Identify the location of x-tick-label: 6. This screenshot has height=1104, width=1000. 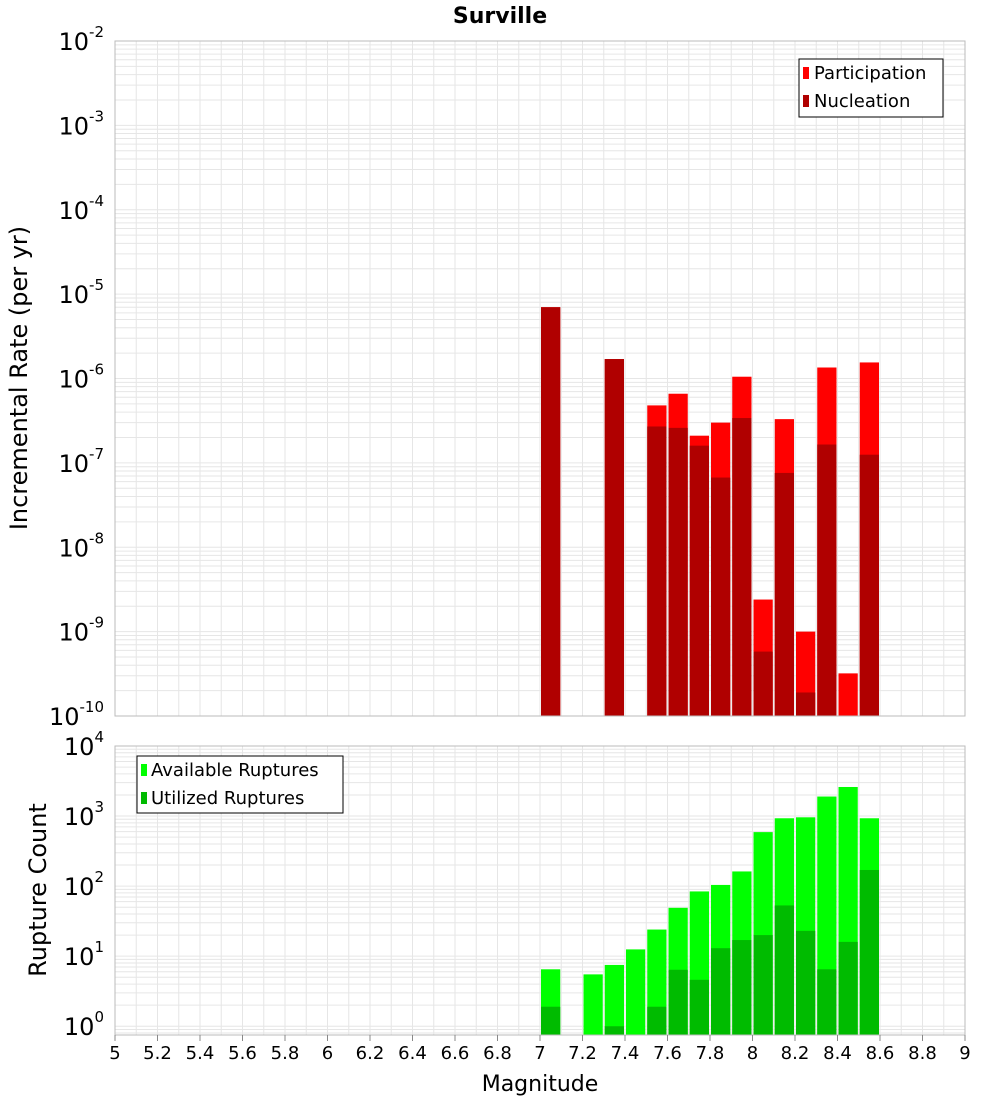
(327, 1053).